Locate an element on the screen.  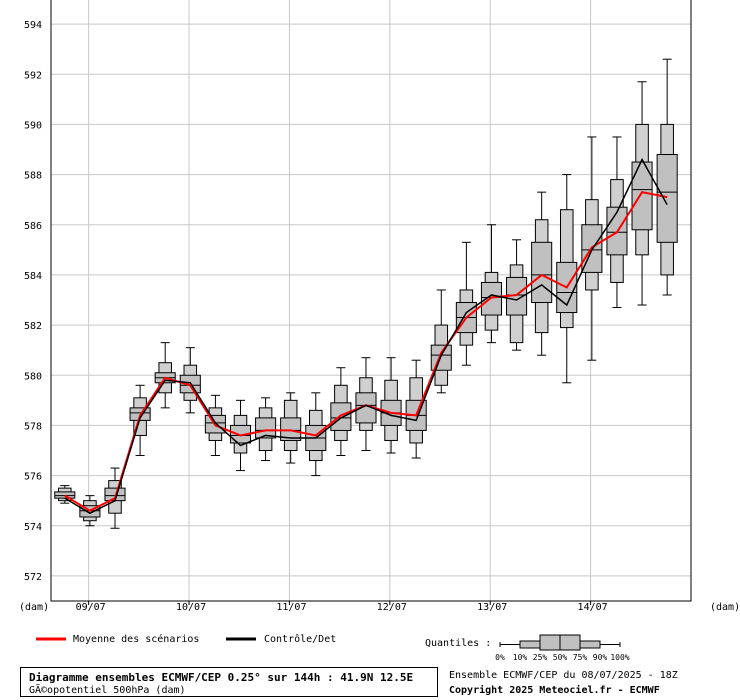
legend-mean-label: Moyenne des scénarios is located at coordinates (136, 639).